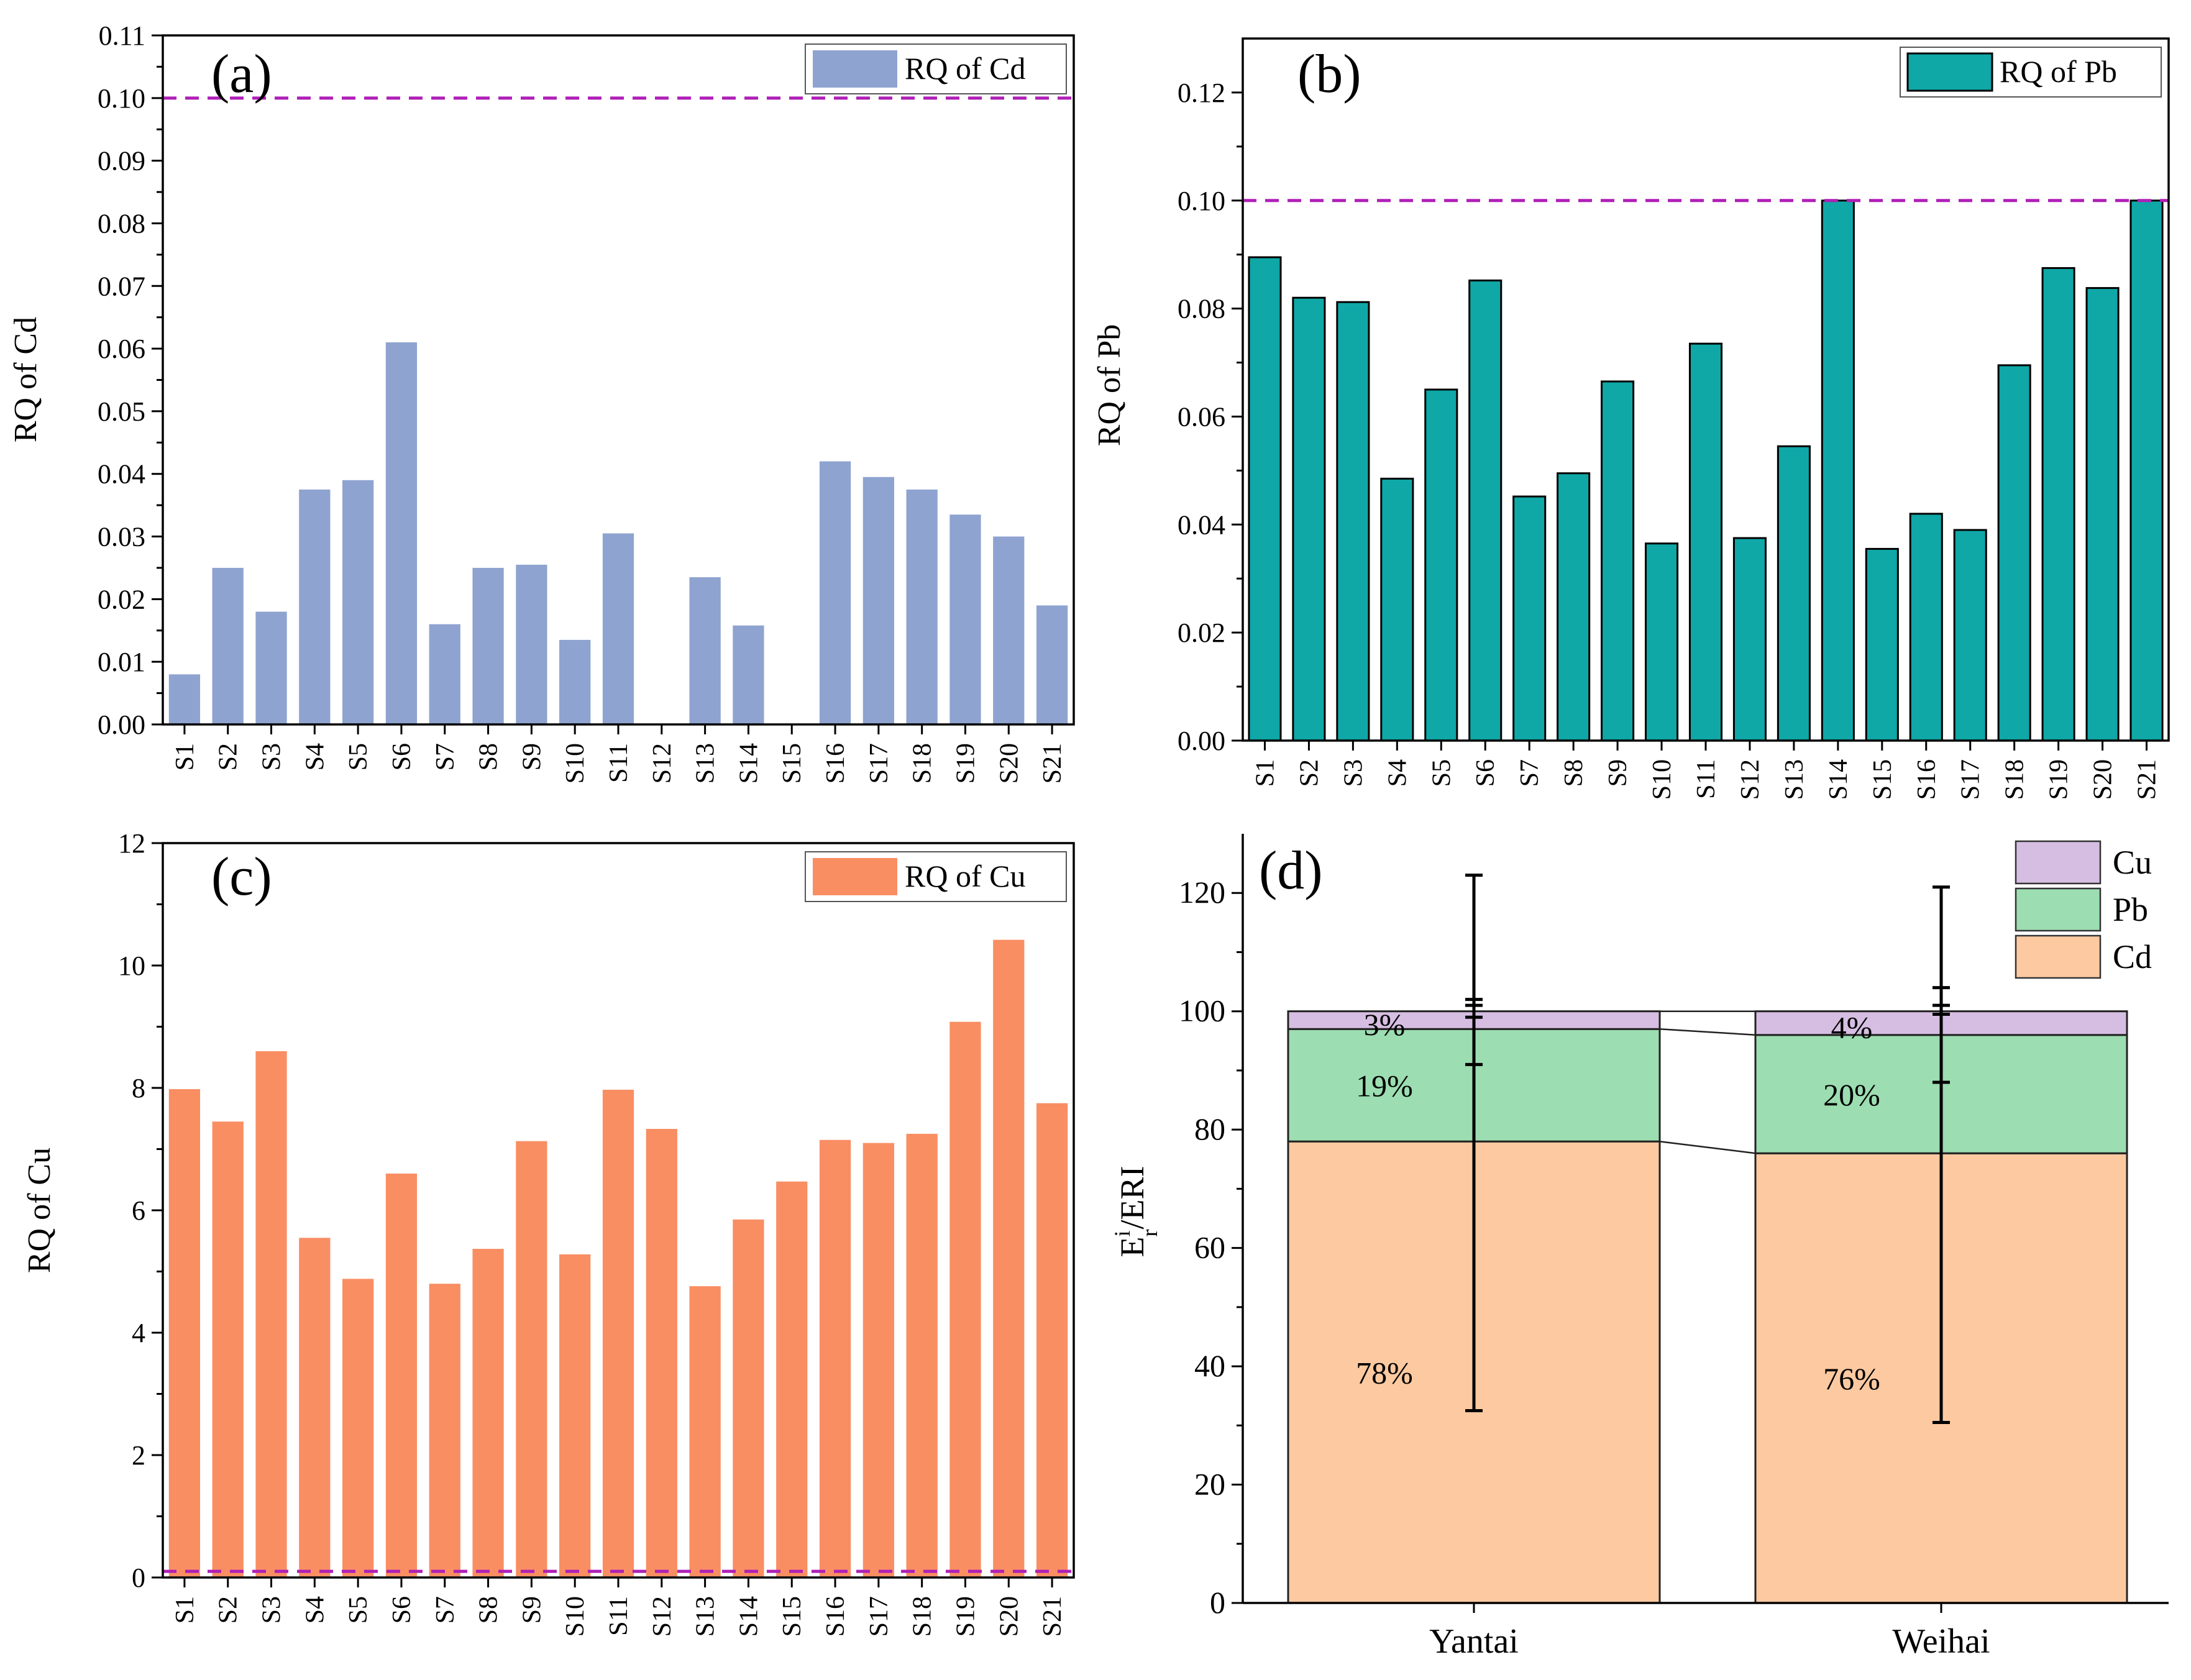  I want to click on bar-s1, so click(184, 699).